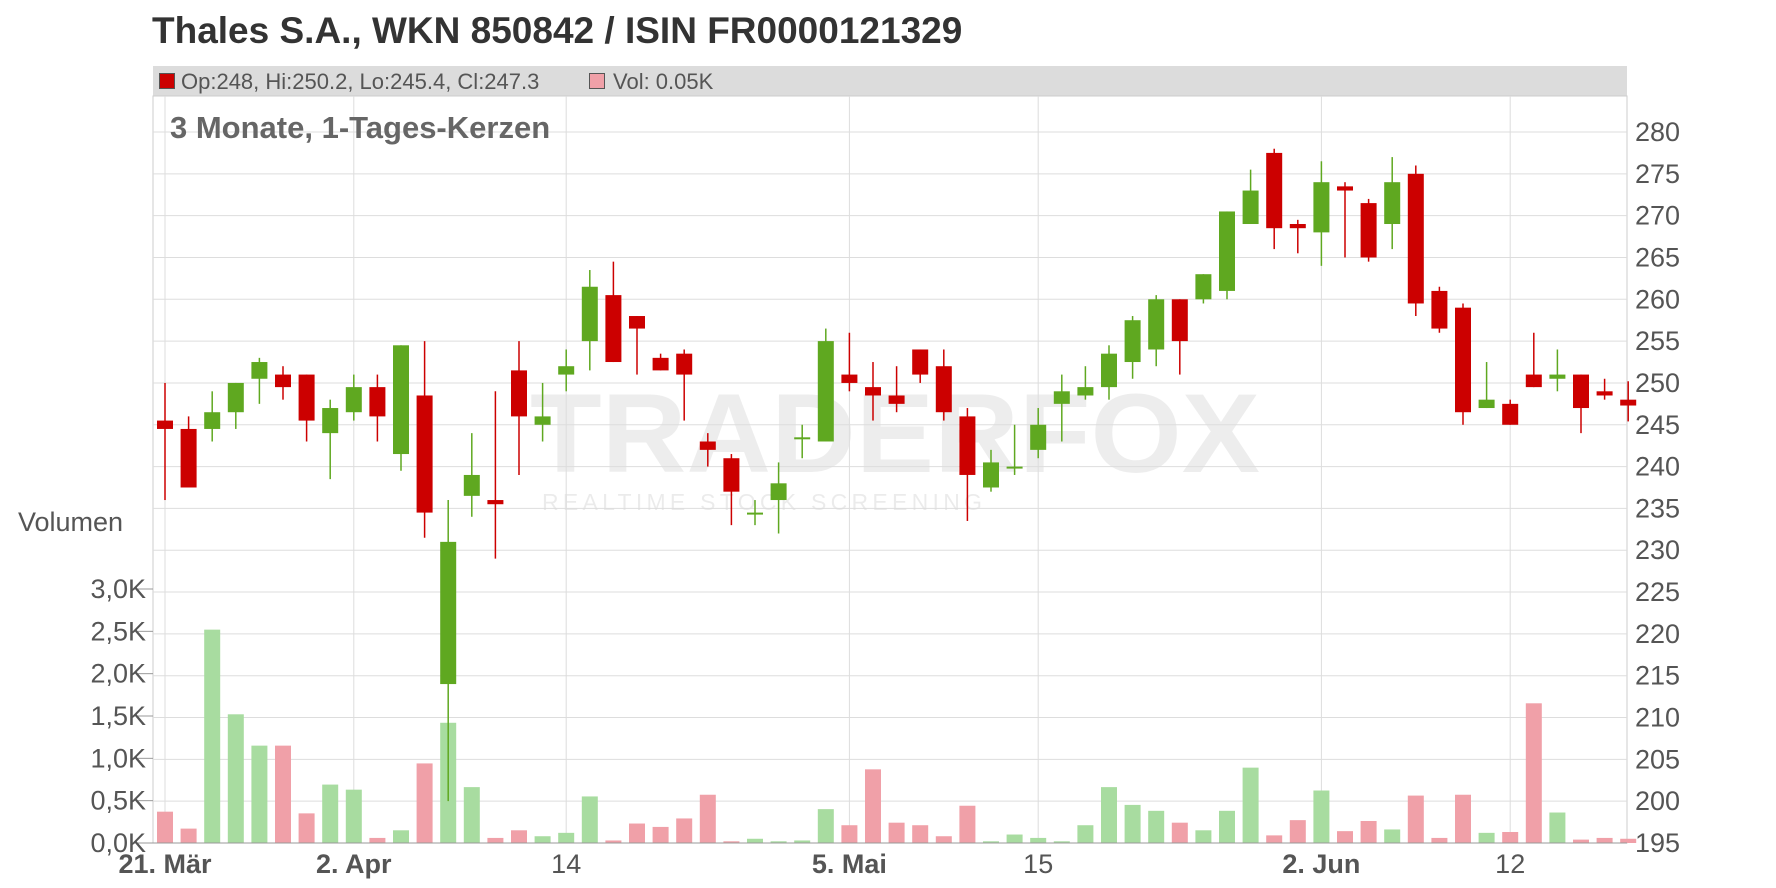 This screenshot has width=1776, height=888. What do you see at coordinates (1657, 341) in the screenshot?
I see `price-tick-label: 255` at bounding box center [1657, 341].